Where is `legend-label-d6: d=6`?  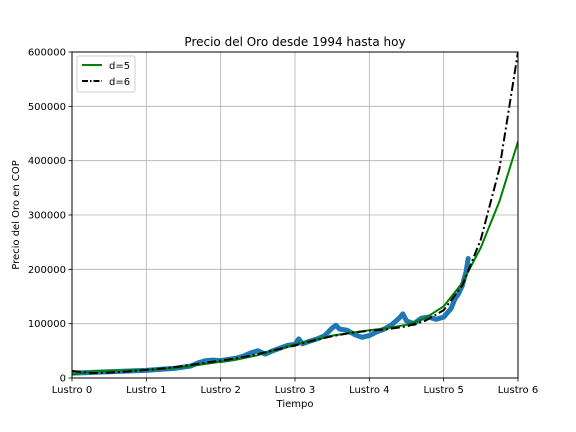 legend-label-d6: d=6 is located at coordinates (119, 82).